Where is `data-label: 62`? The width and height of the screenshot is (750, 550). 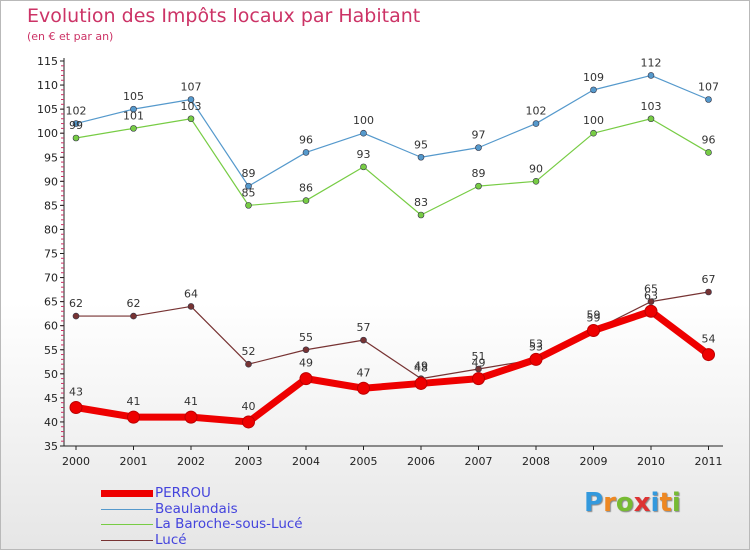
data-label: 62 is located at coordinates (76, 303).